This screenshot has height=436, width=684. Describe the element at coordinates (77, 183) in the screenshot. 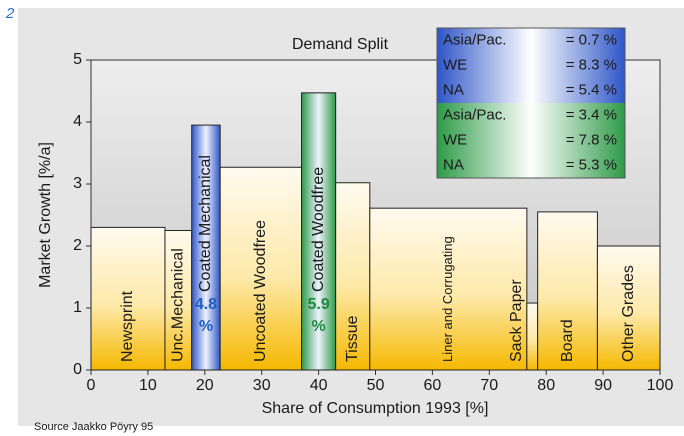

I see `y-tick-label: 3` at that location.